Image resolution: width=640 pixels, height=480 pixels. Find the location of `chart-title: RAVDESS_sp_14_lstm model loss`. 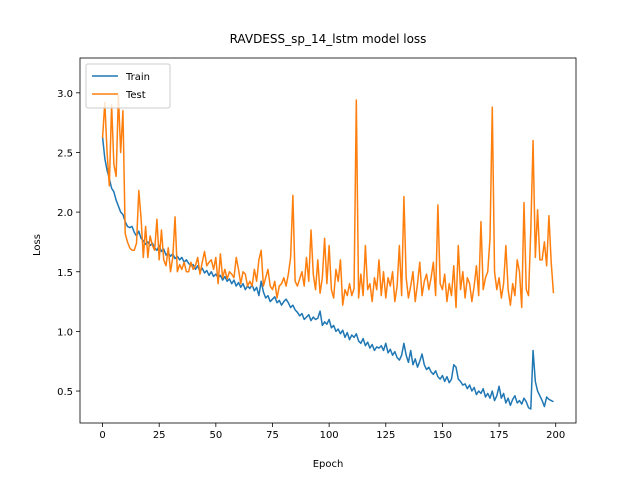

chart-title: RAVDESS_sp_14_lstm model loss is located at coordinates (328, 39).